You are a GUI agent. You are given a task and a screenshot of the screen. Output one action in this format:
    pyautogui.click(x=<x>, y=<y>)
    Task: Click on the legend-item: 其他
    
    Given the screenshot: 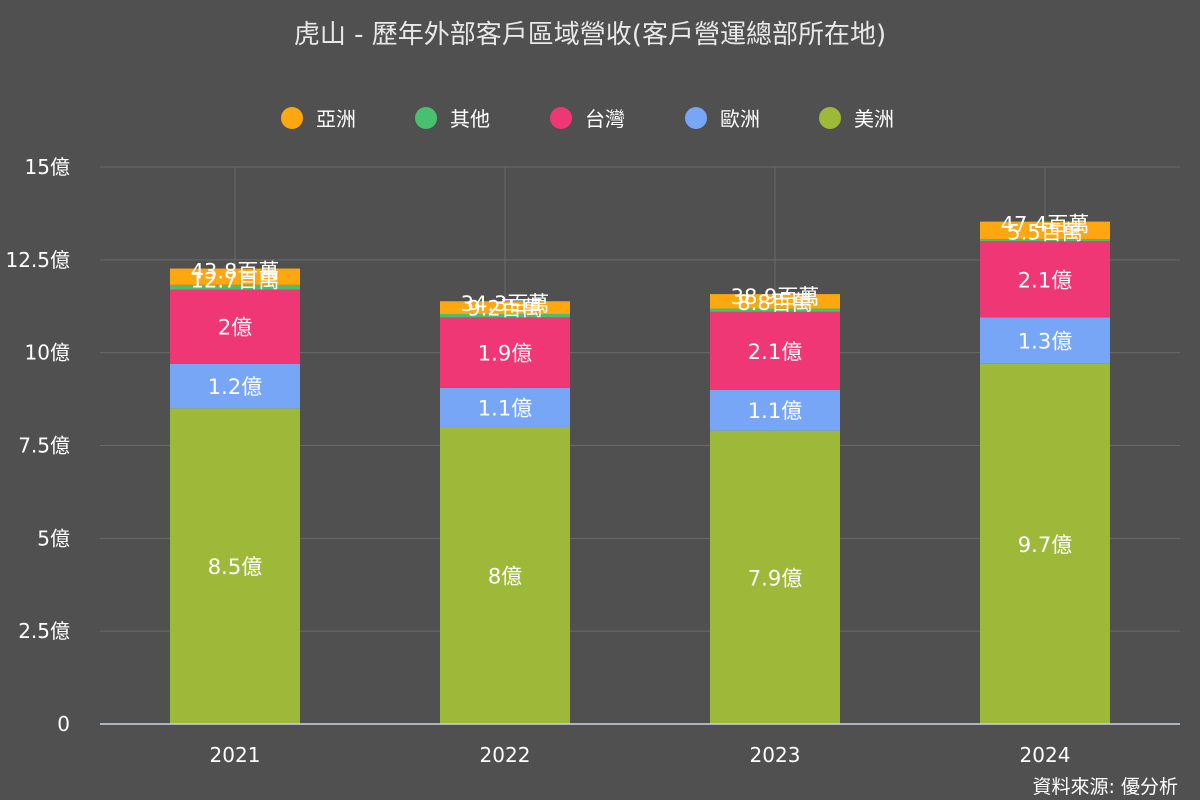 What is the action you would take?
    pyautogui.click(x=452, y=119)
    